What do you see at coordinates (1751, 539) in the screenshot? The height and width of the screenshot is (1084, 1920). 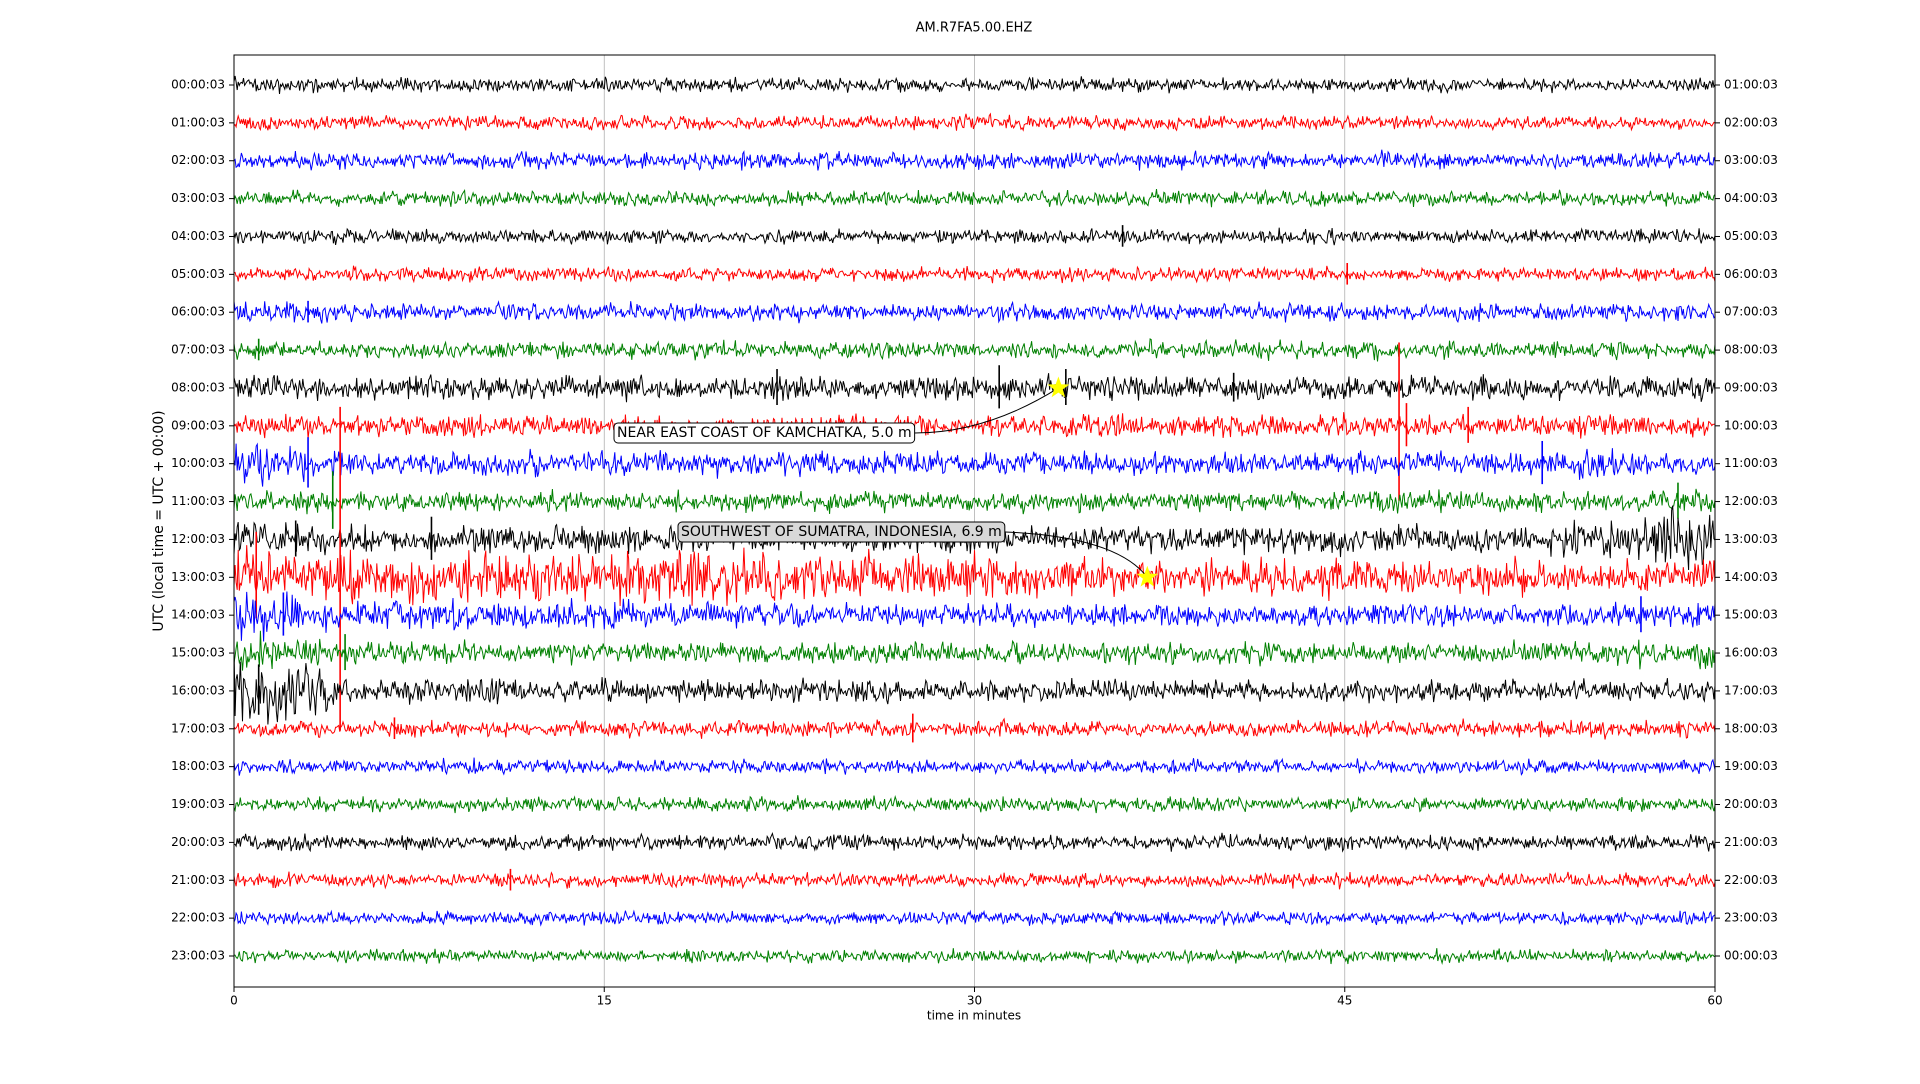 I see `y2-tick-label: 13:00:03` at bounding box center [1751, 539].